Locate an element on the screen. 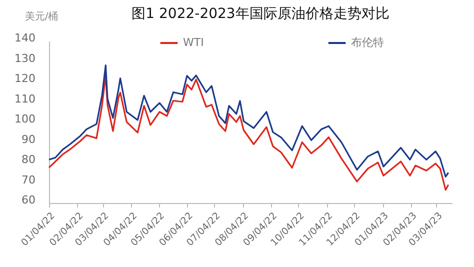 This screenshot has height=267, width=474. y-tick-label: 70 is located at coordinates (29, 179).